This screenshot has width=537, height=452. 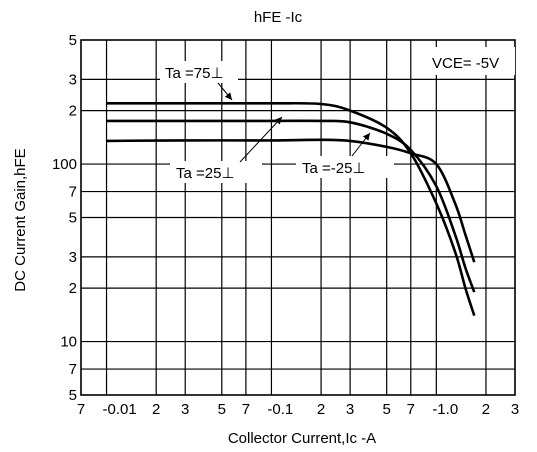 I want to click on series-label-0: Ta =75⊥, so click(x=194, y=73).